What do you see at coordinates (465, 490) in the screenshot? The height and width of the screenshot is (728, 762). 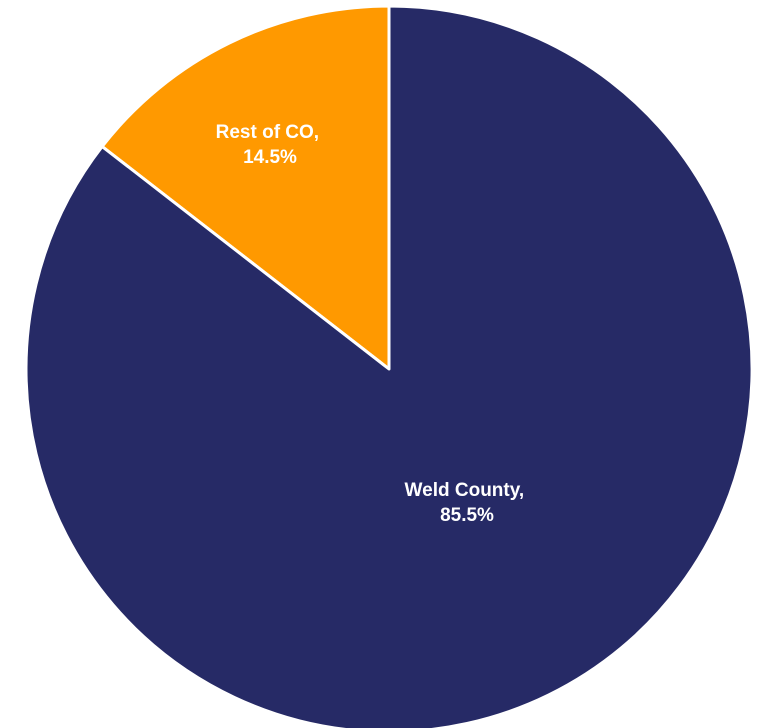 I see `slice-label-weld-county-name: Weld County,` at bounding box center [465, 490].